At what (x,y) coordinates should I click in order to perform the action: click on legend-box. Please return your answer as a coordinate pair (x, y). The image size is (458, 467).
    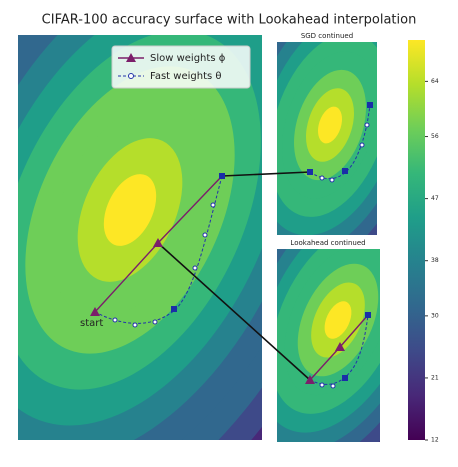
    Looking at the image, I should click on (181, 67).